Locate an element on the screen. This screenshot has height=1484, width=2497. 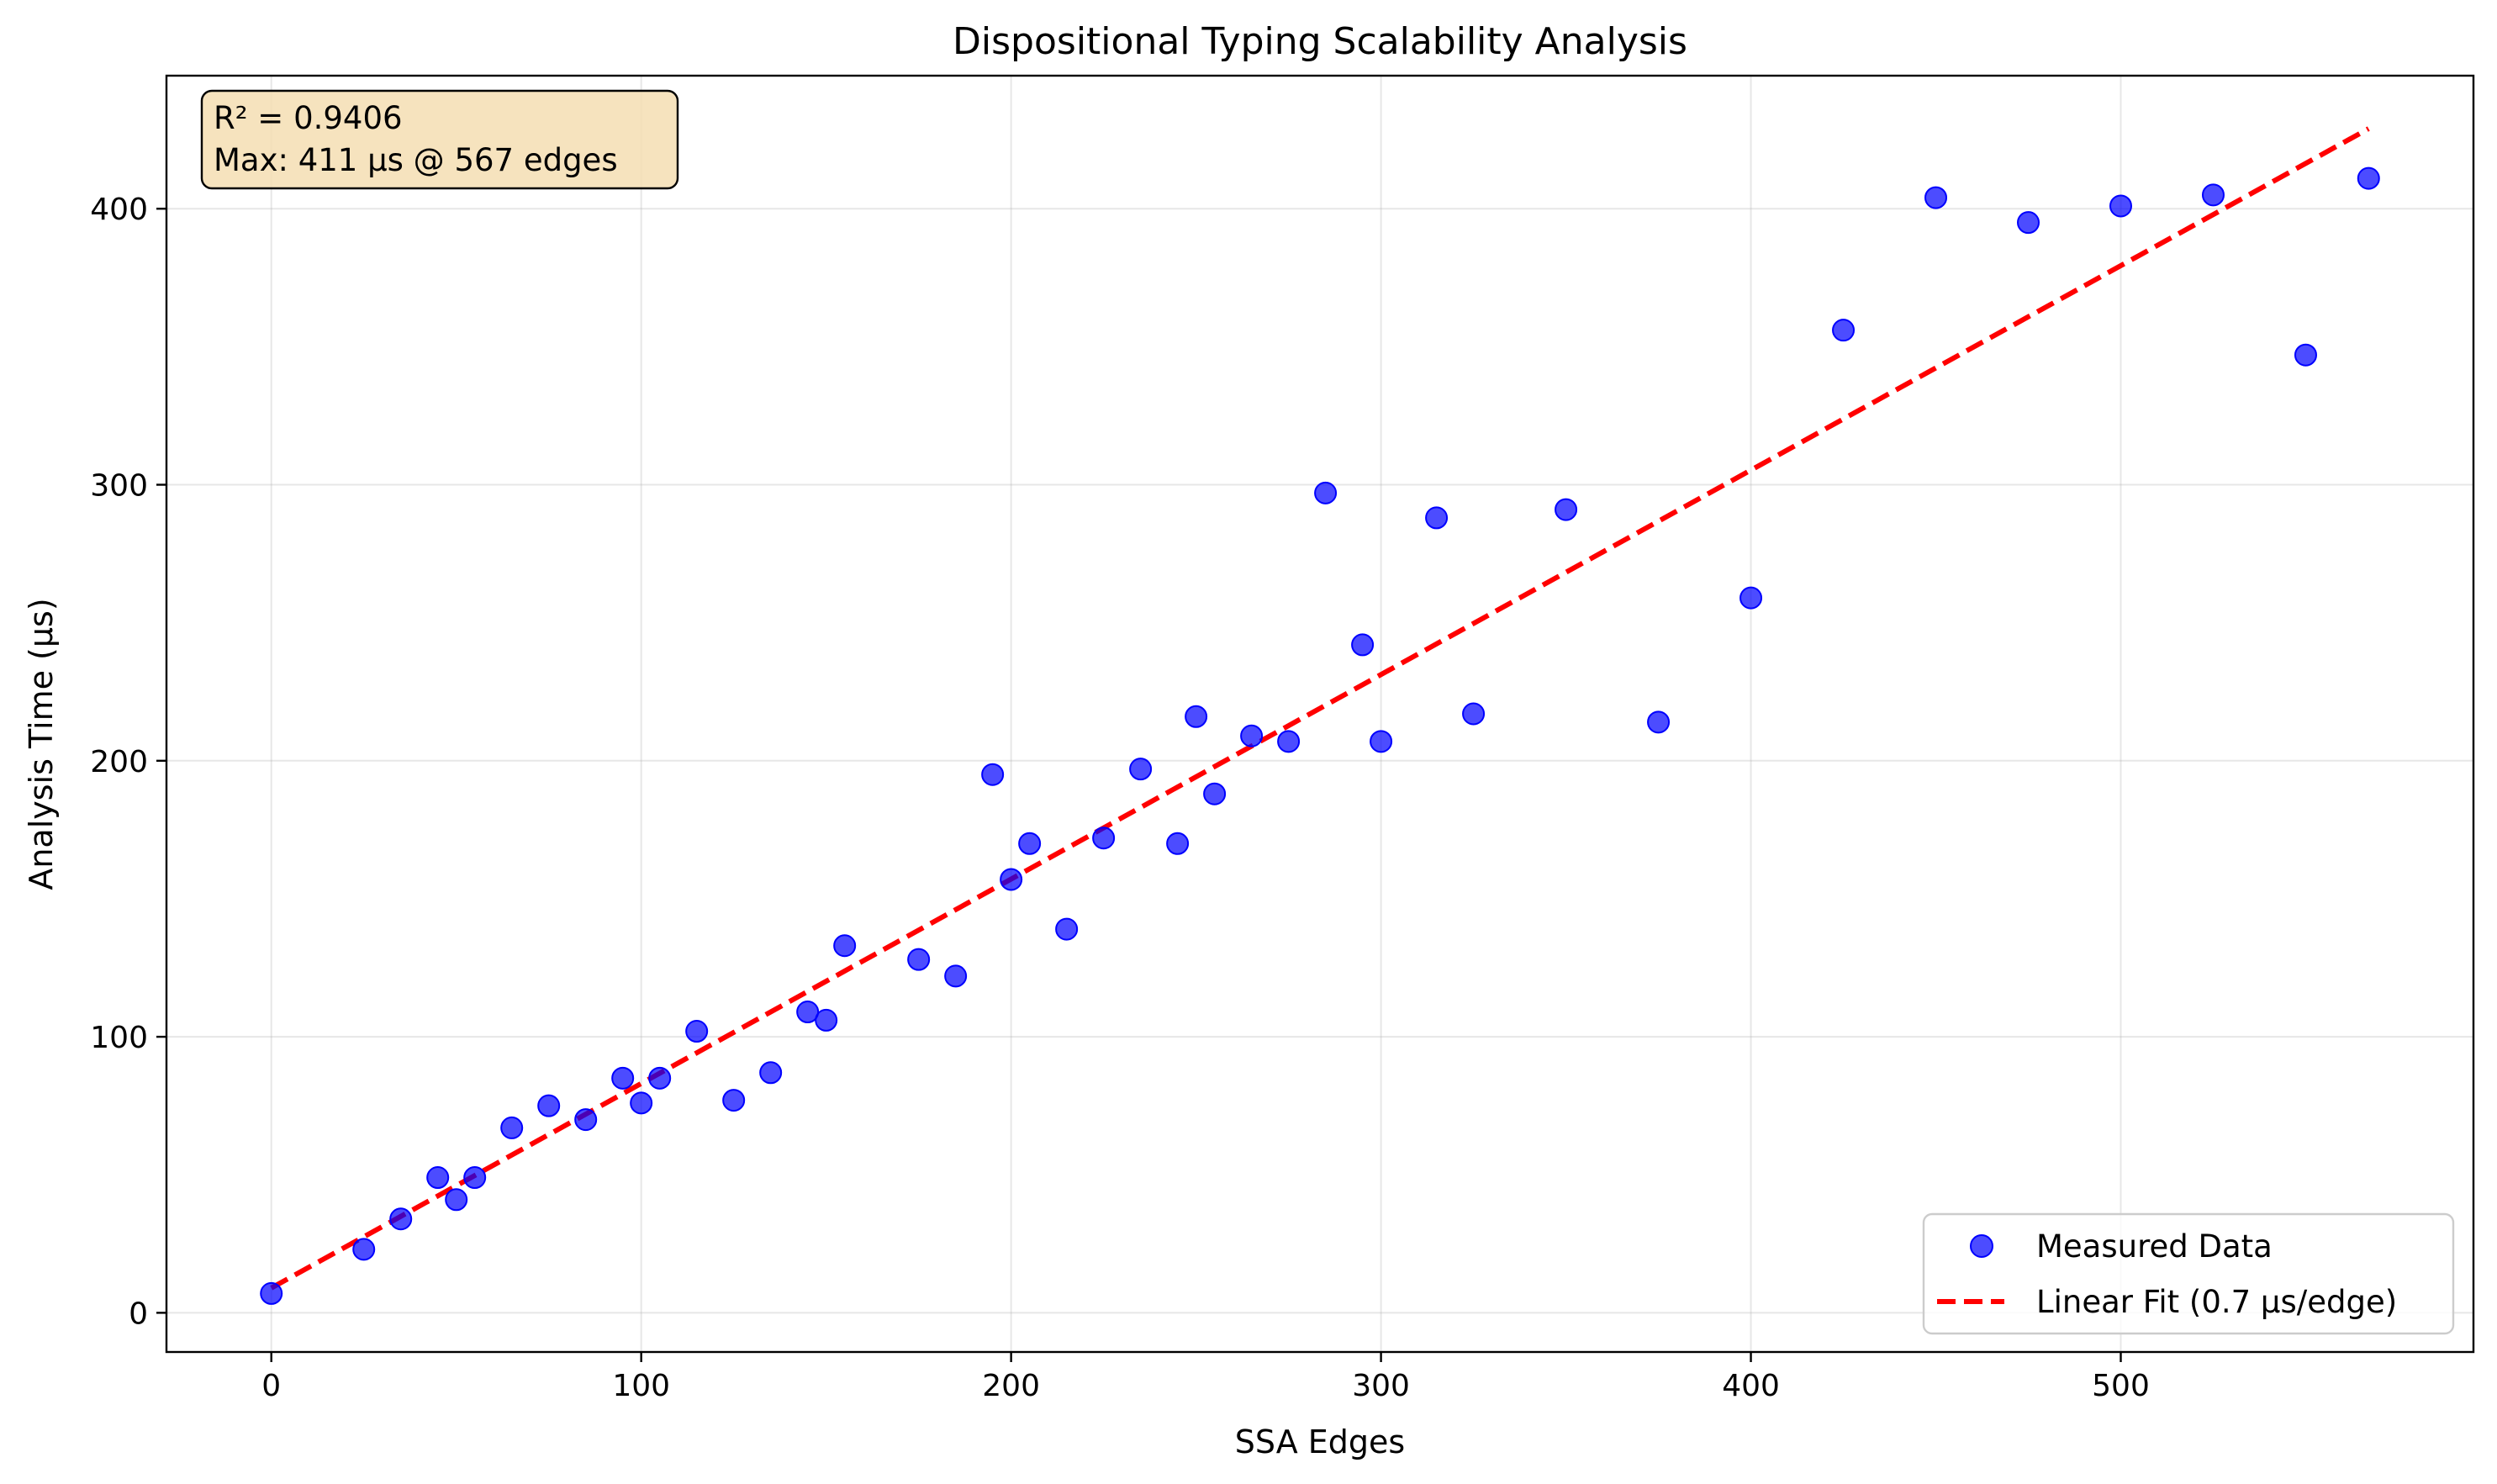
legend-marker-measured is located at coordinates (1981, 1246).